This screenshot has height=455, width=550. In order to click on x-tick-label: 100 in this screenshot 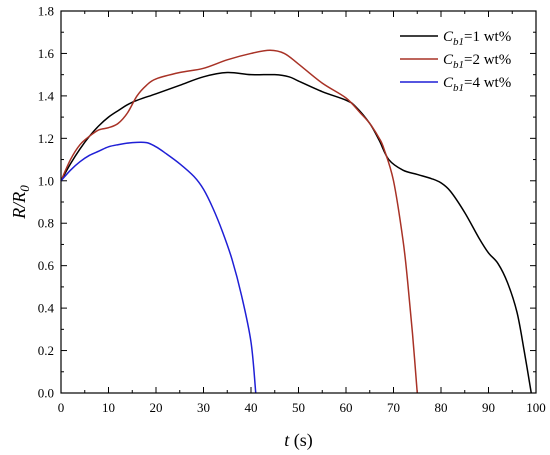, I will do `click(536, 407)`.